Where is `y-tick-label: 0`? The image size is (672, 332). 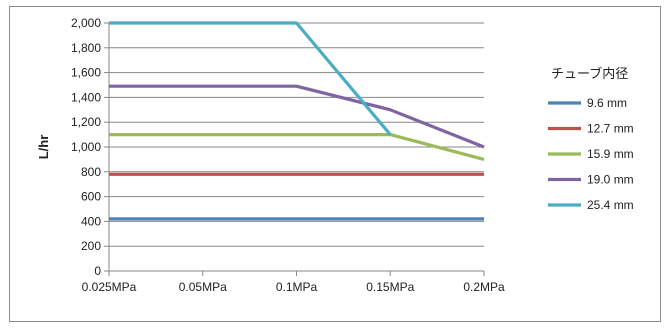 y-tick-label: 0 is located at coordinates (97, 271).